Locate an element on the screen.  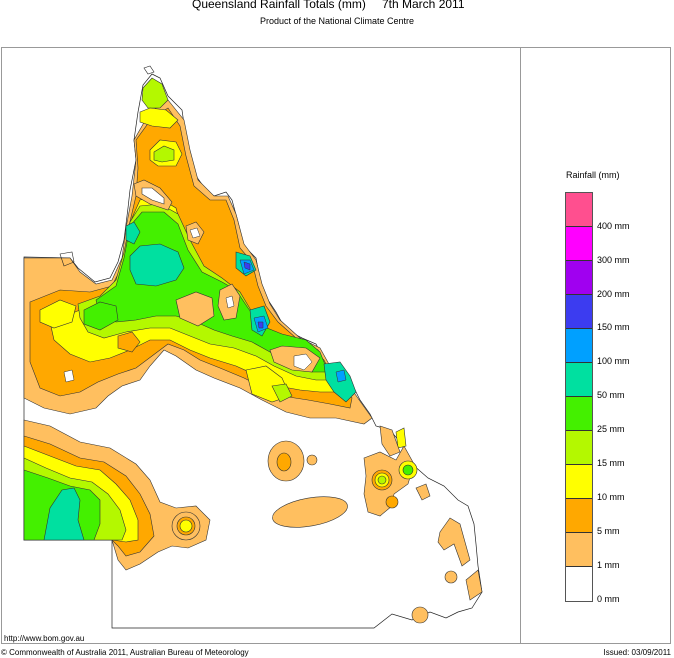
legend-label: 0 mm is located at coordinates (608, 599).